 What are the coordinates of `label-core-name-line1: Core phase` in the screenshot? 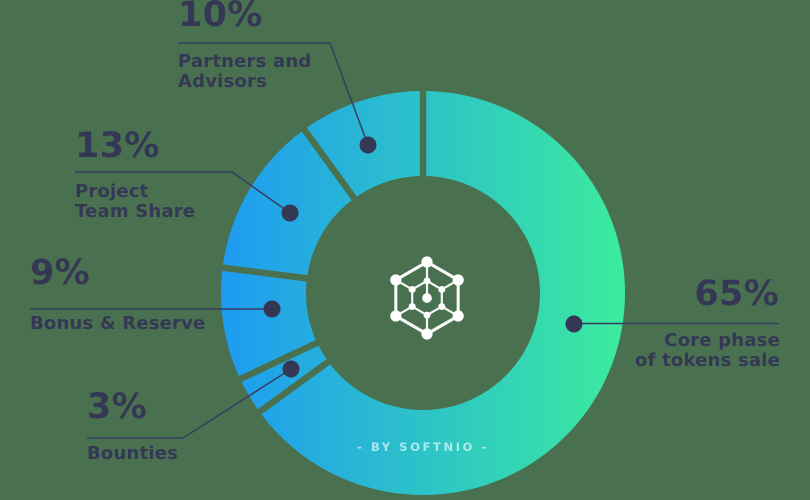 It's located at (722, 340).